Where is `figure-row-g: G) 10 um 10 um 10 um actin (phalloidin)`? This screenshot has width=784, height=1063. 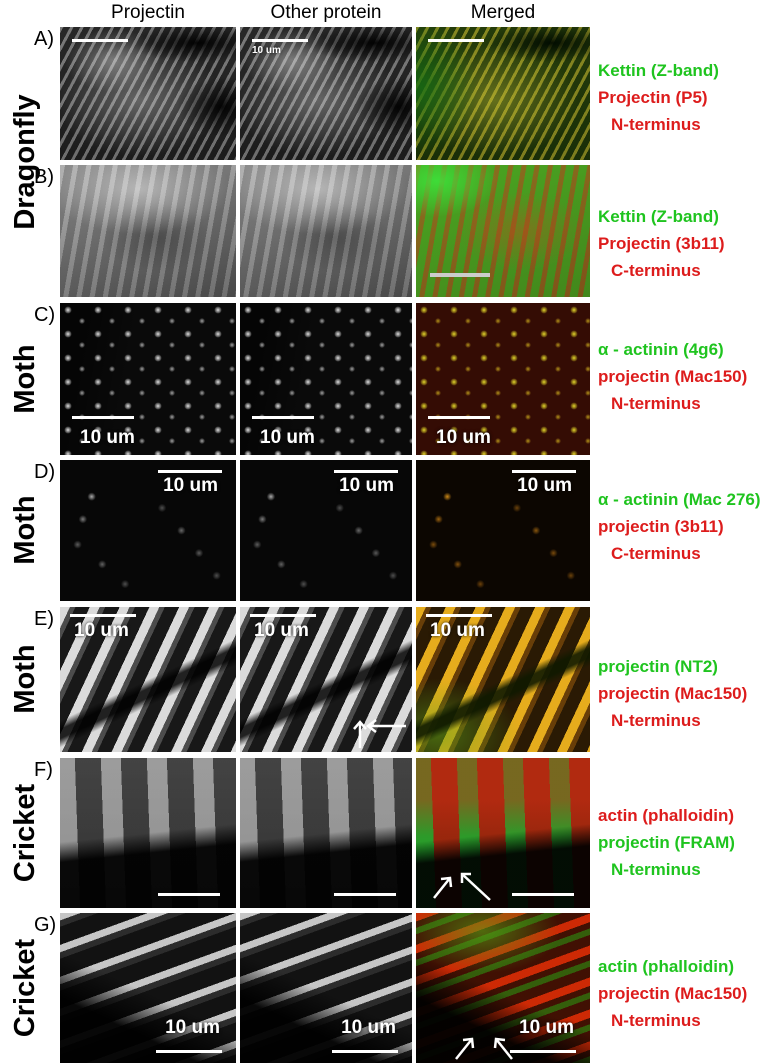 figure-row-g: G) 10 um 10 um 10 um actin (phalloidin) is located at coordinates (392, 988).